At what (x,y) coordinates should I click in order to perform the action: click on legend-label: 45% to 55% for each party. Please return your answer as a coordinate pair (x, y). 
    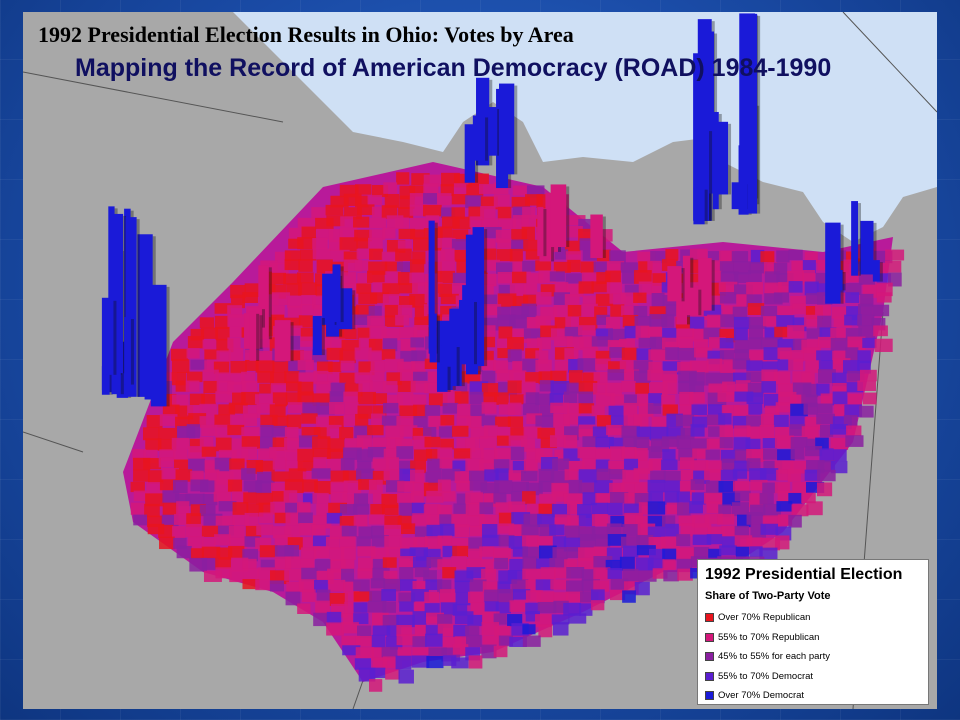
    Looking at the image, I should click on (774, 657).